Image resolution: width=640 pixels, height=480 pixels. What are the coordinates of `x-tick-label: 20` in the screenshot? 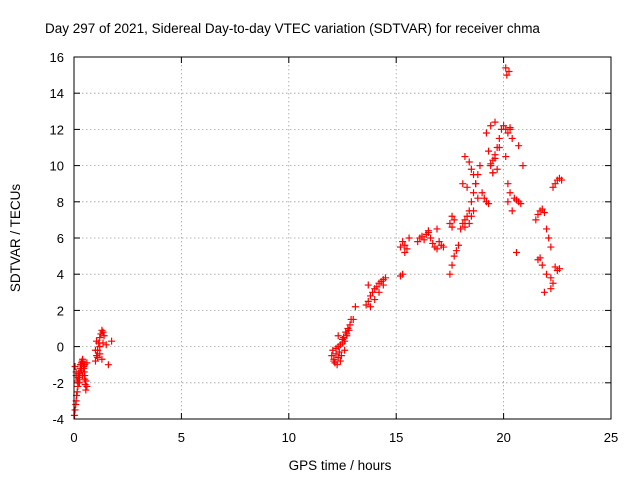 It's located at (503, 437).